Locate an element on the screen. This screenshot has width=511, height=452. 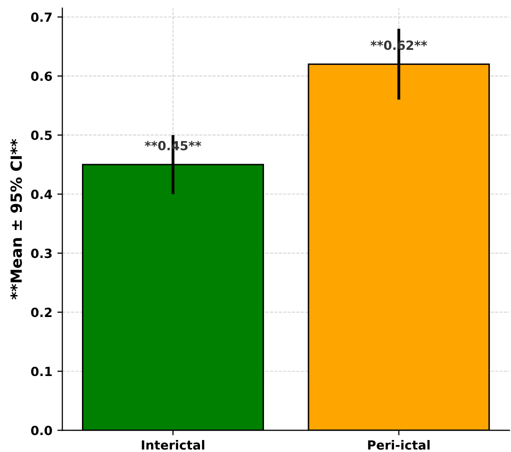
y-tick-label: 0.2 is located at coordinates (41, 313).